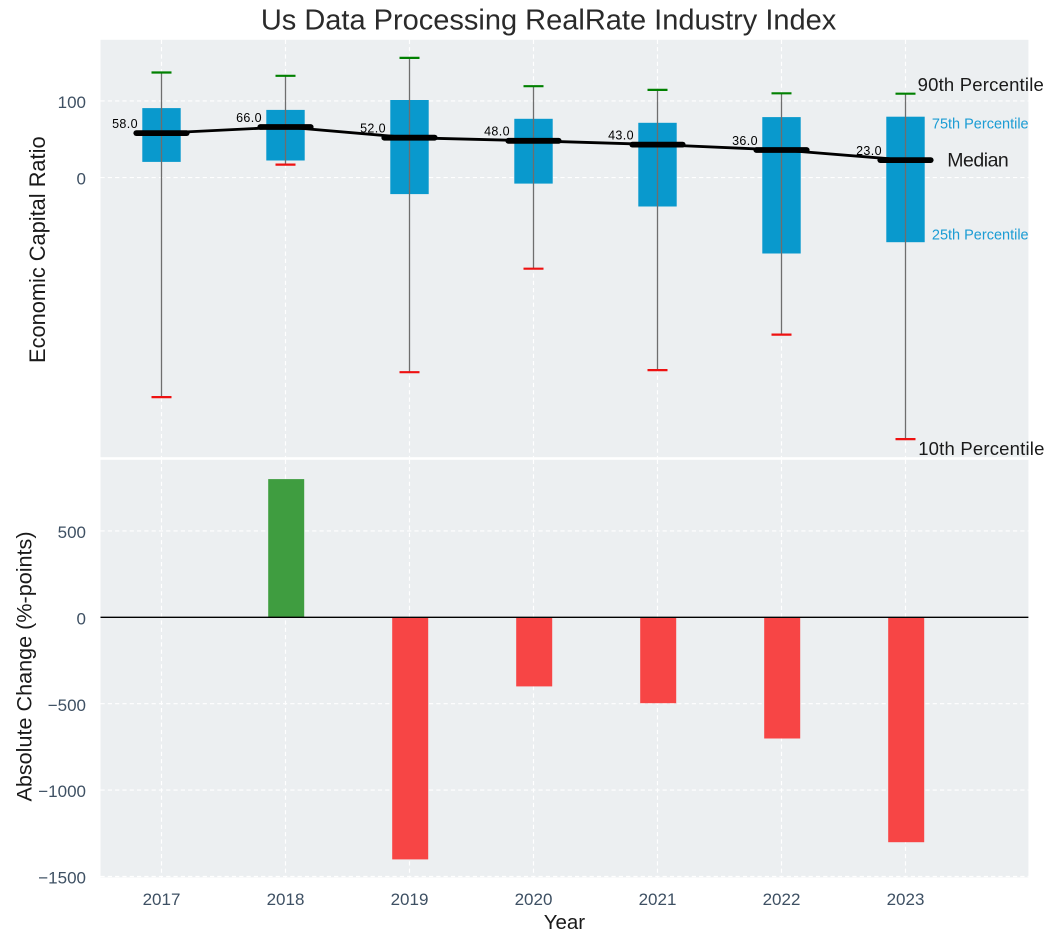 Image resolution: width=1053 pixels, height=942 pixels. Describe the element at coordinates (62, 878) in the screenshot. I see `svg-text: −1500` at that location.